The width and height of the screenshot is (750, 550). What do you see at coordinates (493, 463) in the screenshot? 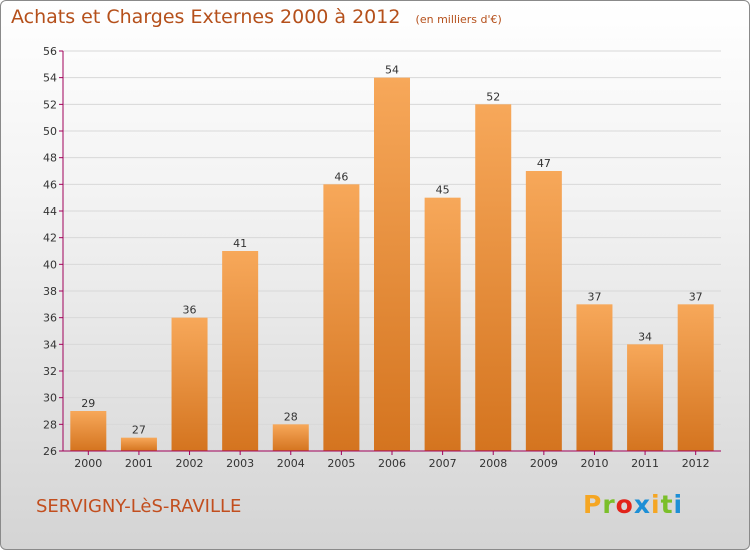
I see `x-tick-label: 2008` at bounding box center [493, 463].